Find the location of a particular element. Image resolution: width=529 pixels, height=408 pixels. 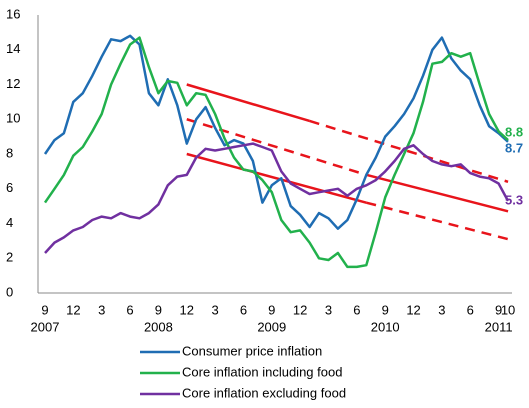

year-label: 2008 is located at coordinates (158, 326).